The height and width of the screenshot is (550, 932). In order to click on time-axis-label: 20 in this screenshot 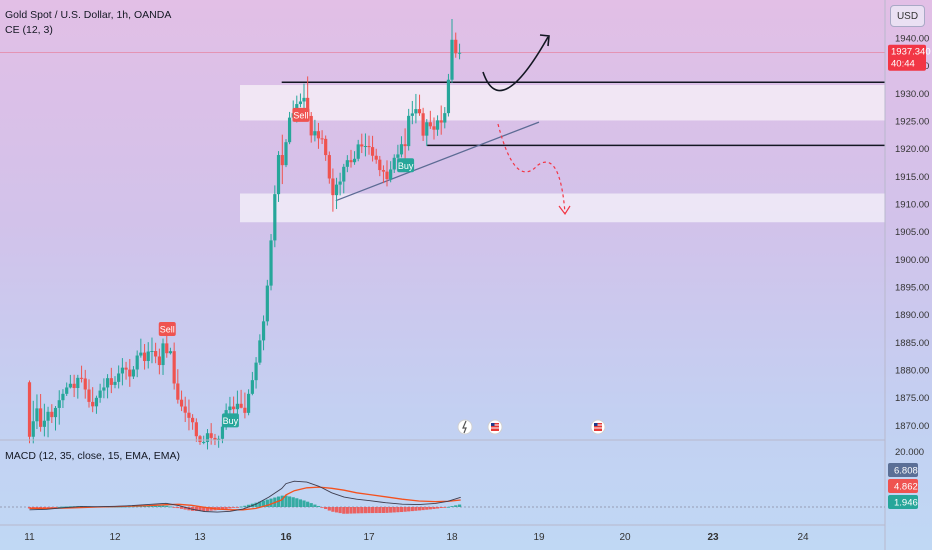, I will do `click(625, 537)`.